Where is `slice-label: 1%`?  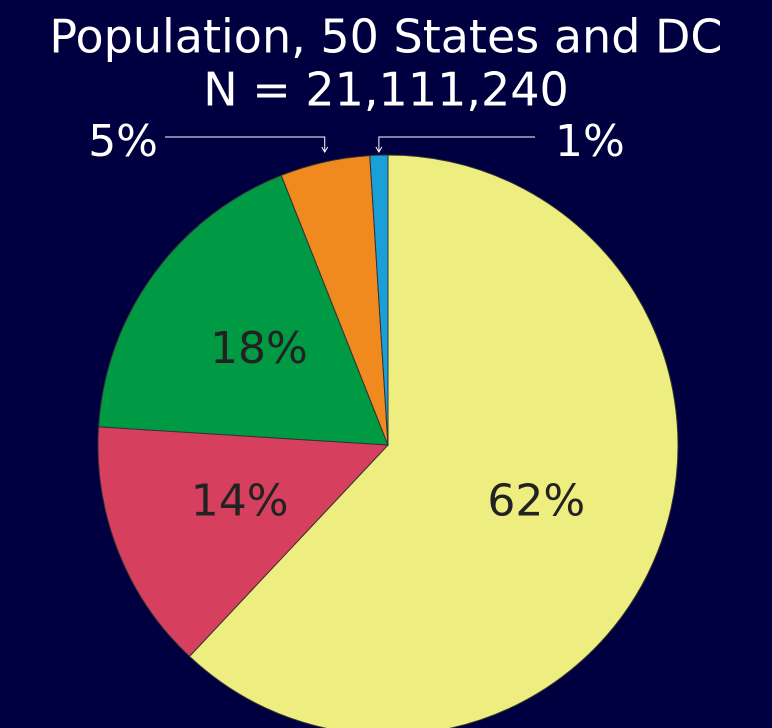
slice-label: 1% is located at coordinates (590, 141).